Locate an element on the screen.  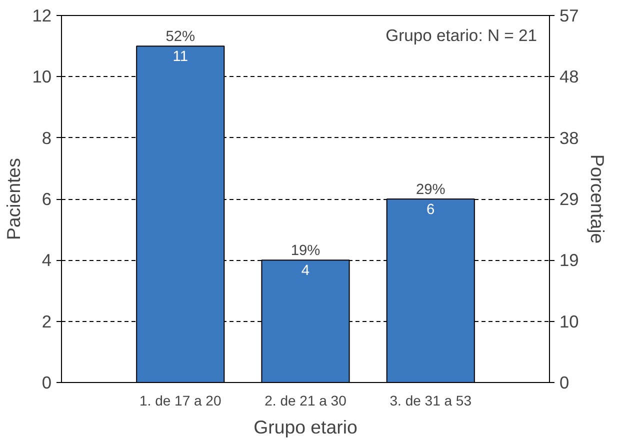
x-tick-label: 1. de 17 a 20 is located at coordinates (181, 400).